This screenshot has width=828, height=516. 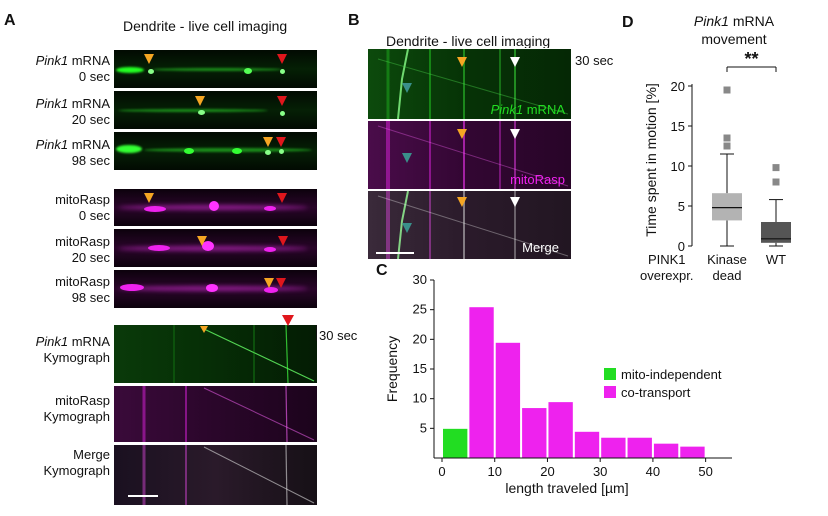 What do you see at coordinates (316, 333) in the screenshot?
I see `kymo-scale-bar` at bounding box center [316, 333].